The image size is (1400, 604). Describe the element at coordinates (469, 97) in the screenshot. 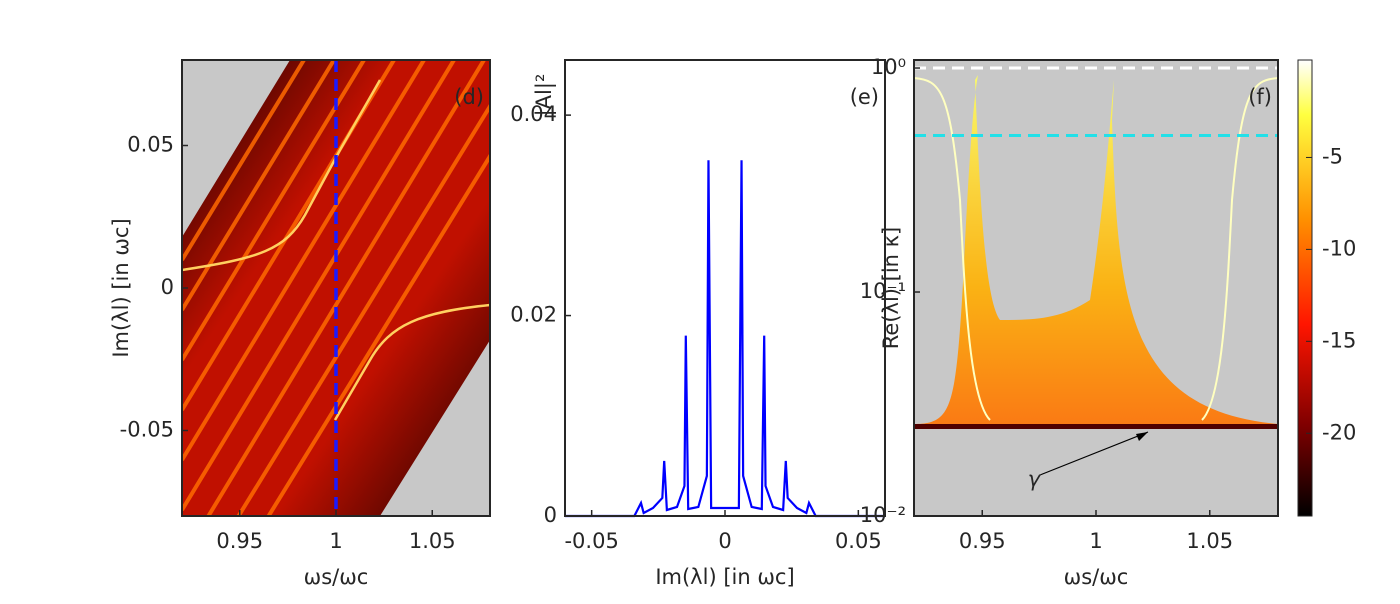

I see `panel-label: (d)` at that location.